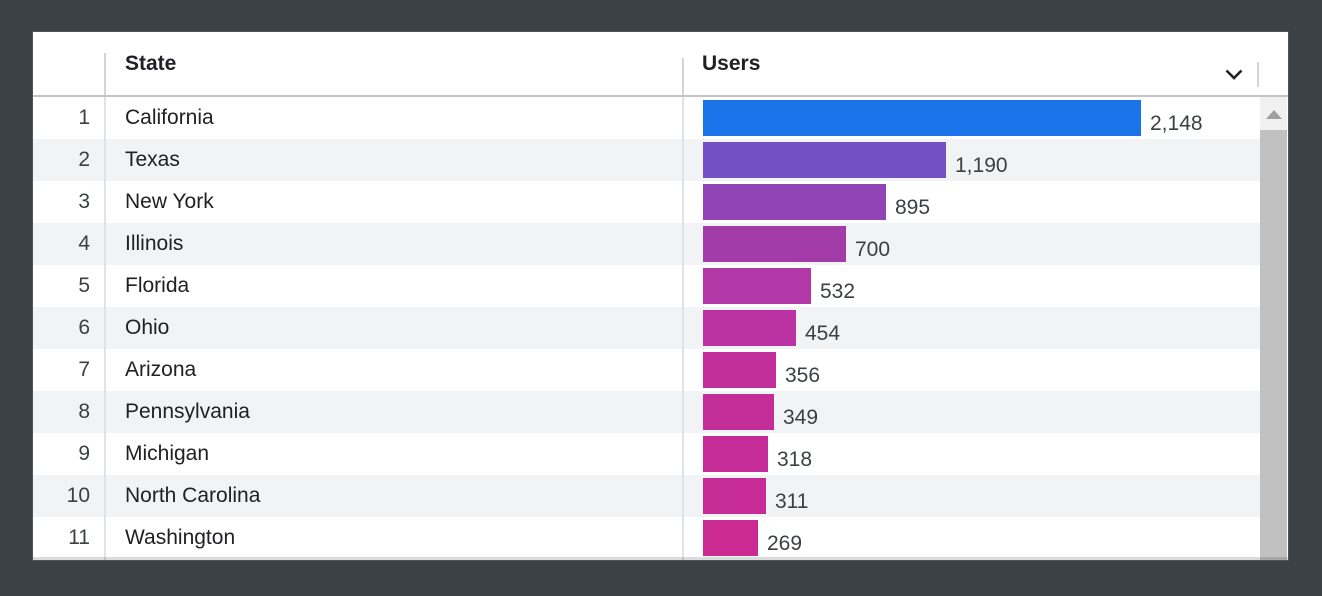 This screenshot has height=596, width=1322. I want to click on users-value: 318, so click(795, 459).